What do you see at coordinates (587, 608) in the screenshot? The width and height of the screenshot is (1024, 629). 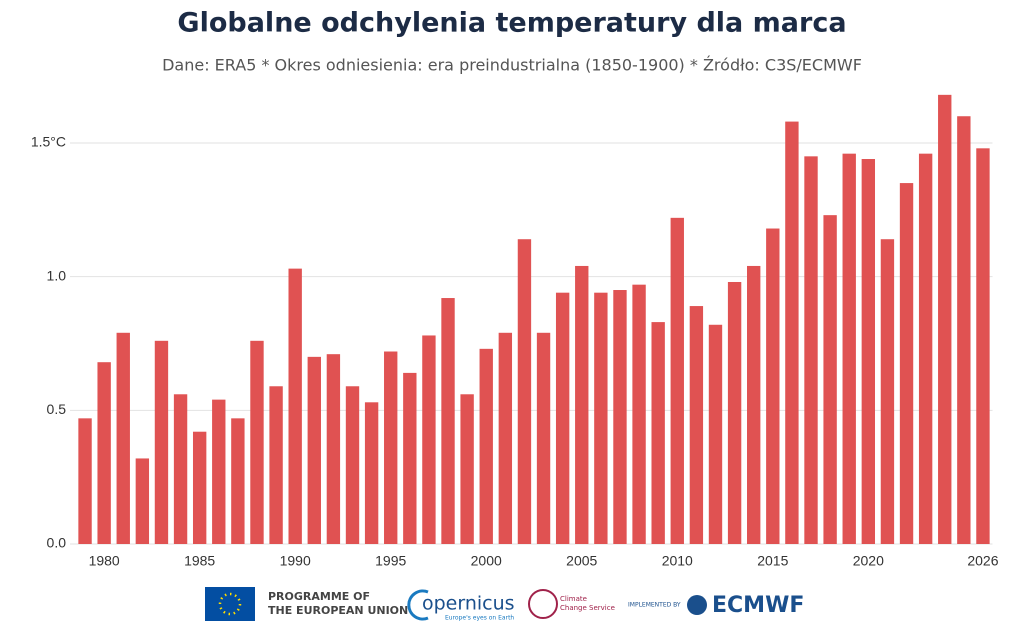 I see `c3s-text: Change Service` at bounding box center [587, 608].